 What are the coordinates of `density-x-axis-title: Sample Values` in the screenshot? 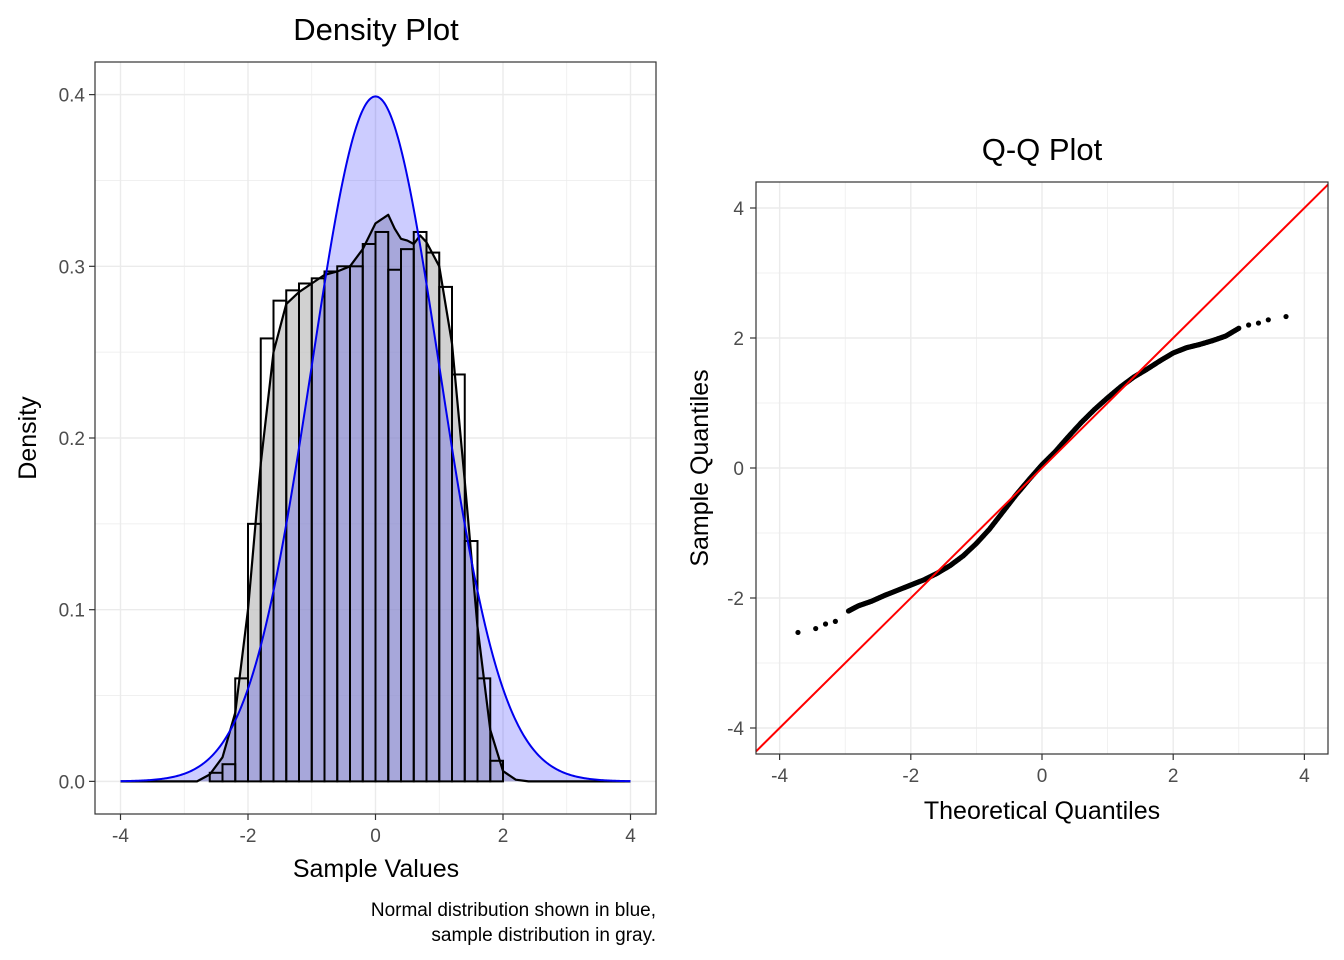 It's located at (376, 869).